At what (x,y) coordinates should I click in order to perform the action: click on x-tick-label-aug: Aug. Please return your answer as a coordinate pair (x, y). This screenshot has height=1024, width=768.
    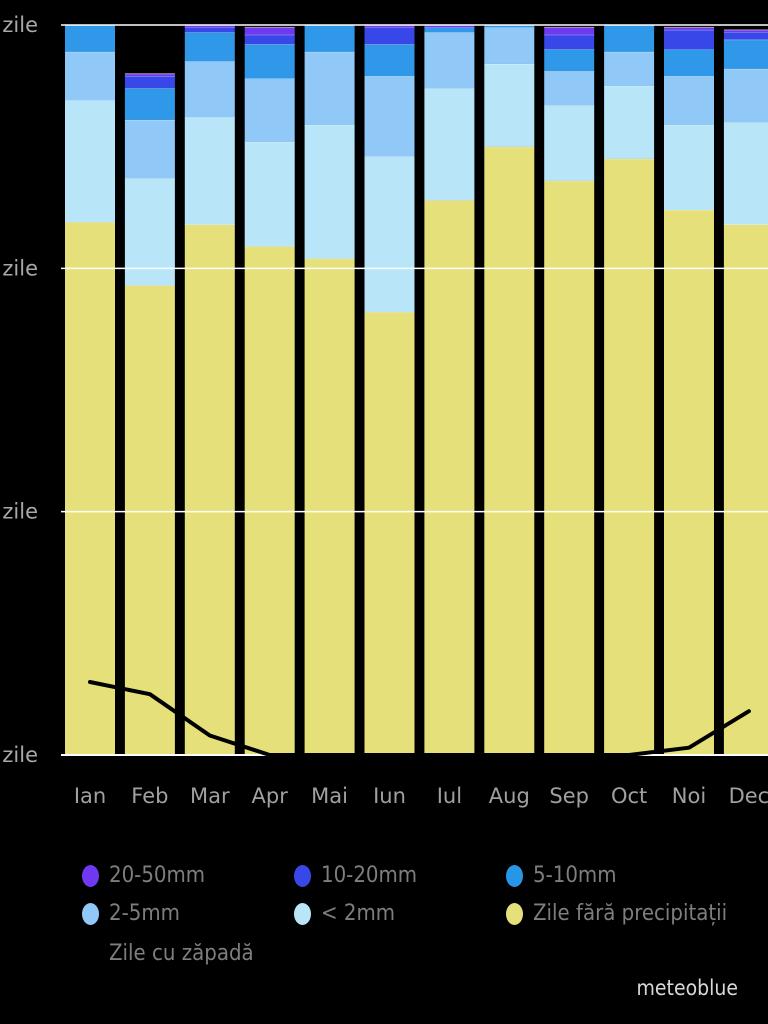
    Looking at the image, I should click on (509, 796).